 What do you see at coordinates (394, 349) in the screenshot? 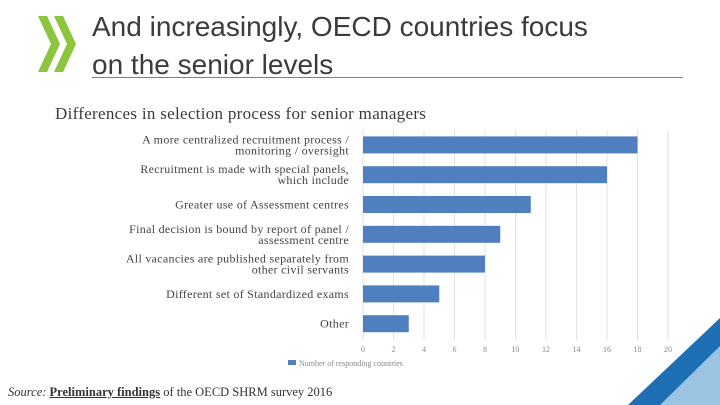
I see `x-tick-label: 2` at bounding box center [394, 349].